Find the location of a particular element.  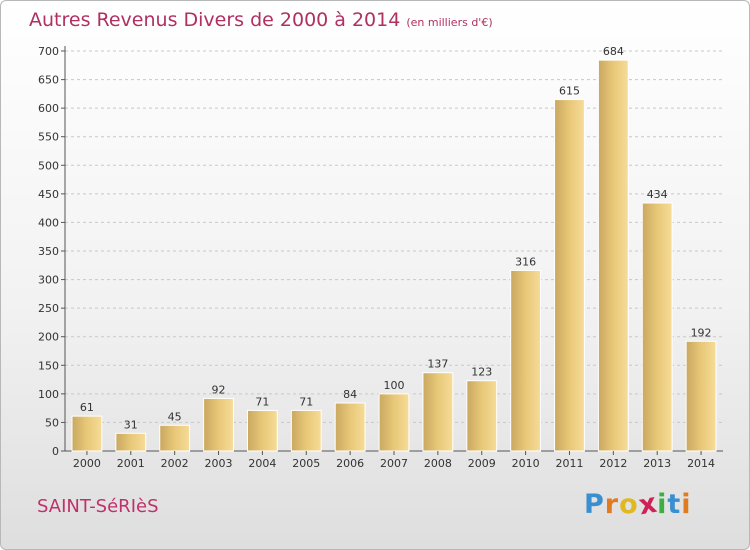

x-tick-label: 2012 is located at coordinates (613, 463).